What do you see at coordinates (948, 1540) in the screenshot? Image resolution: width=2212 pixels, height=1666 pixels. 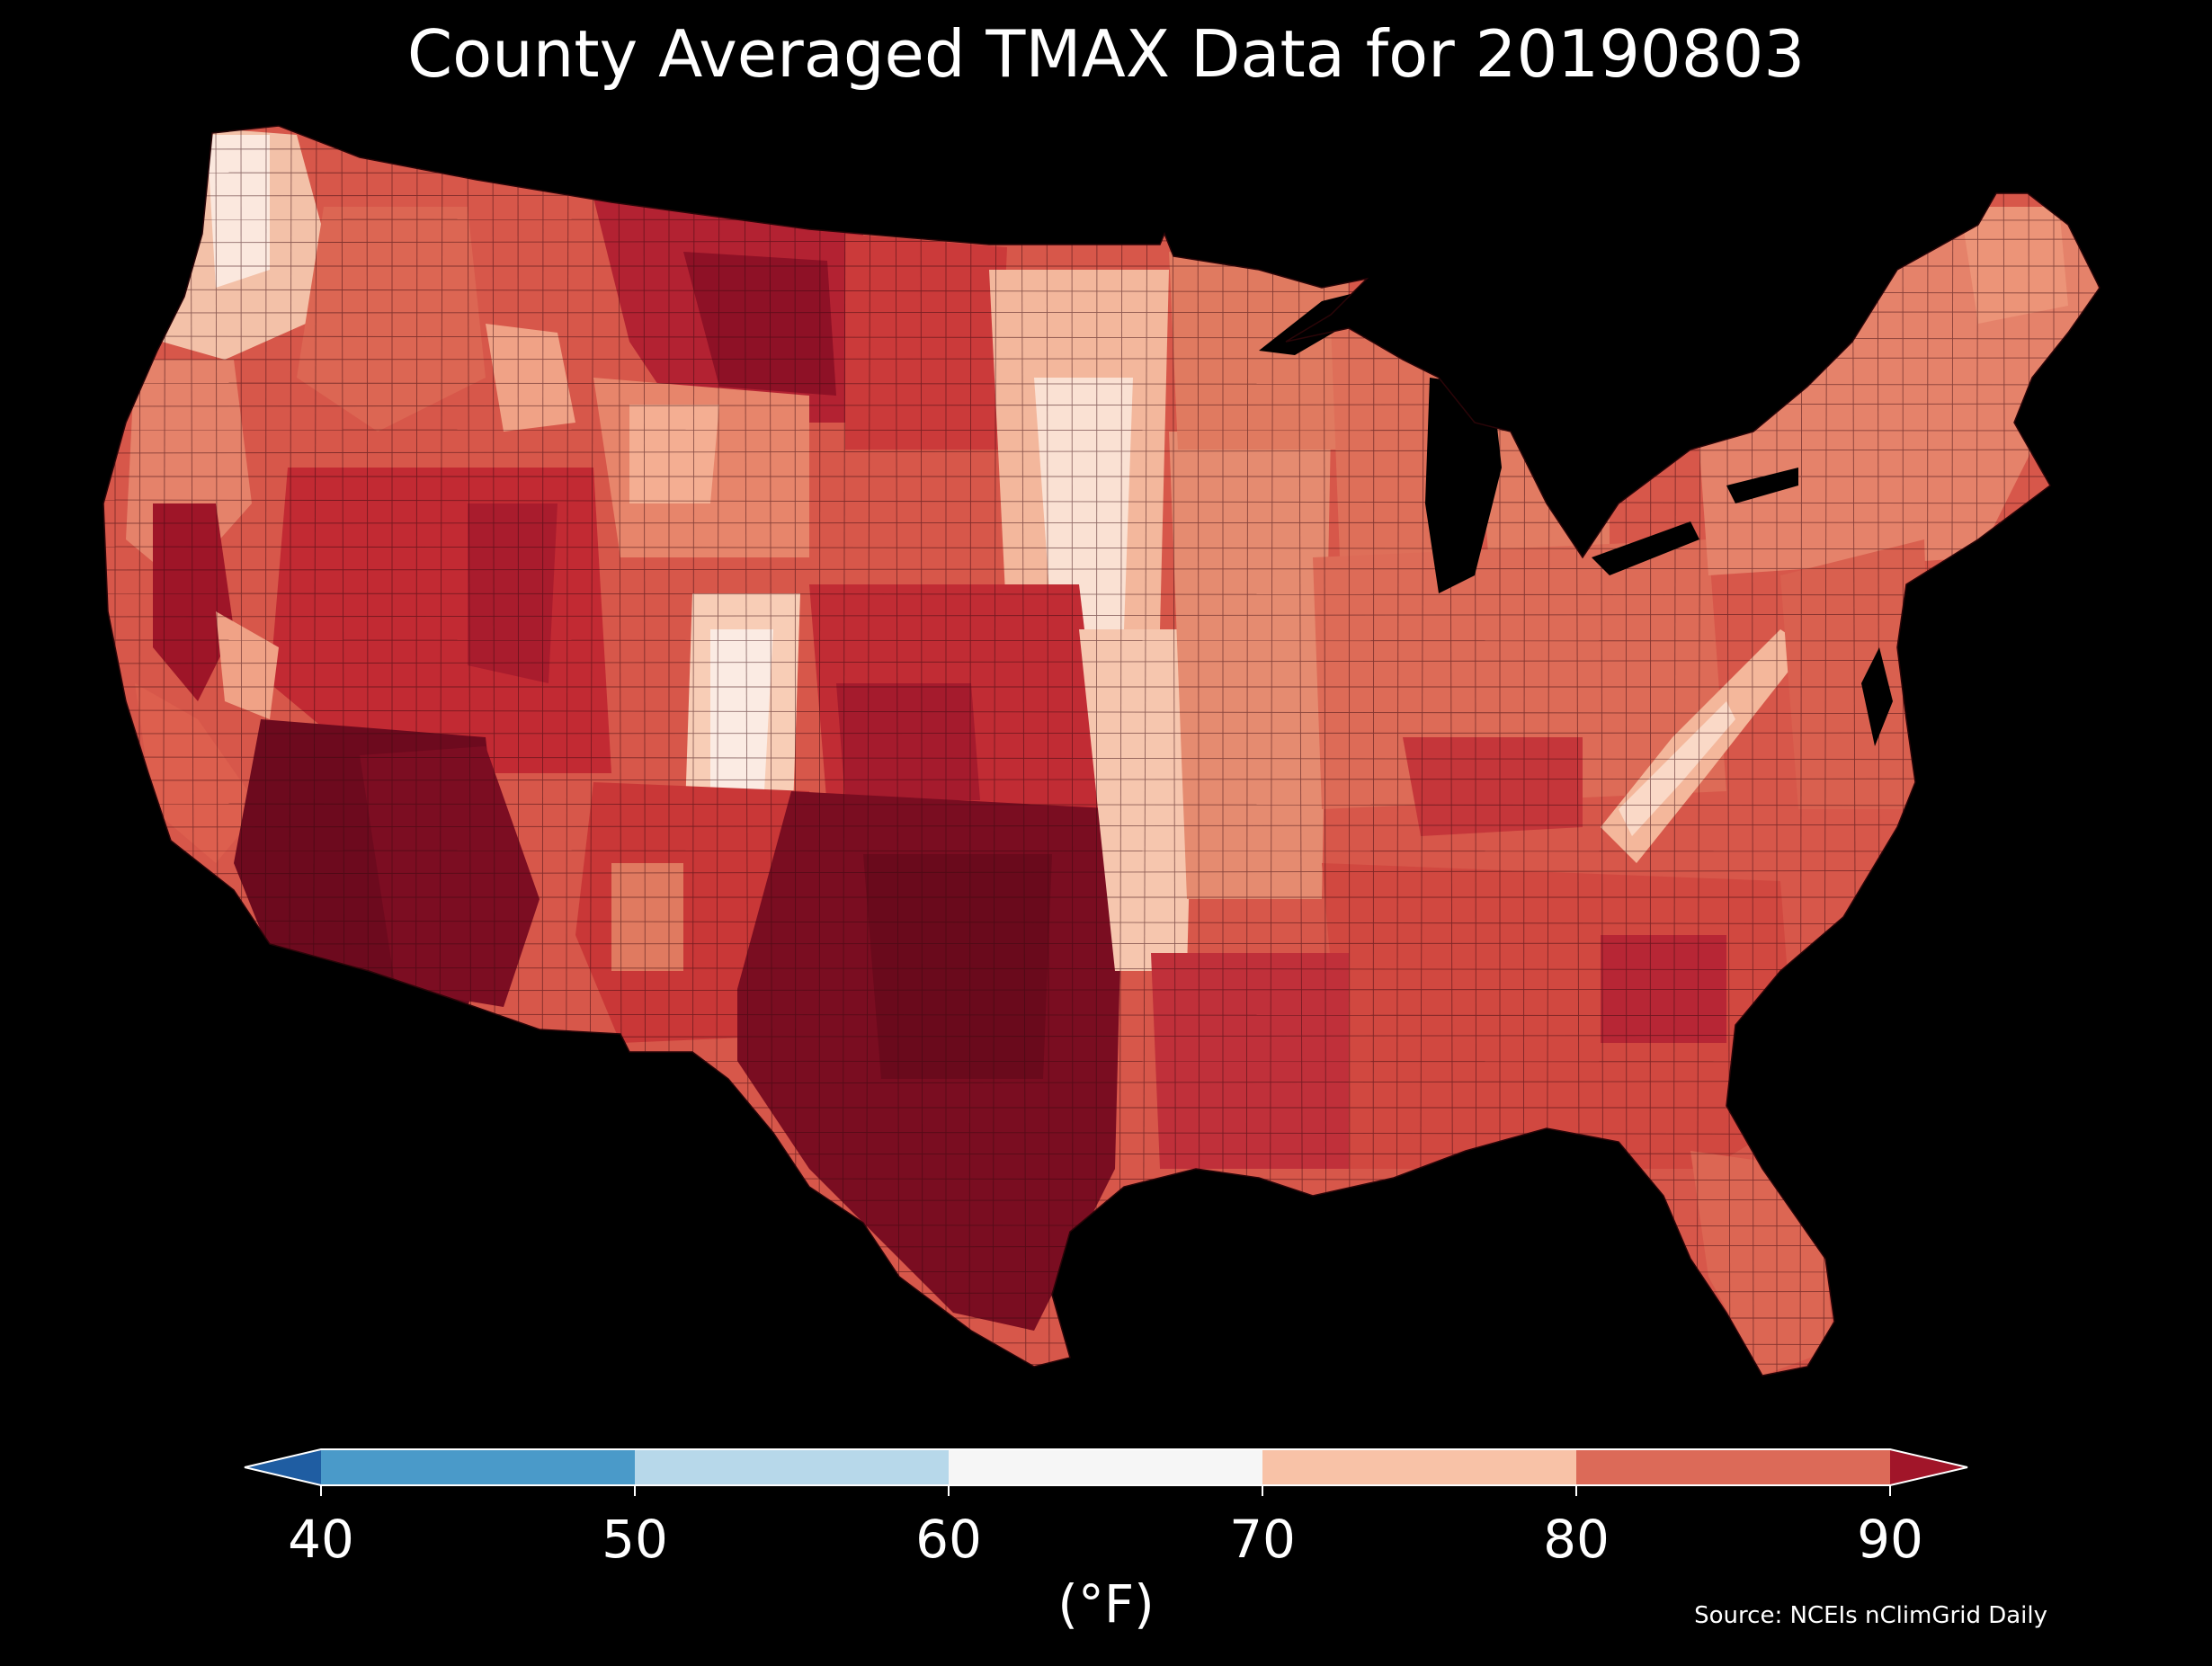 I see `tick-label-60: 60` at bounding box center [948, 1540].